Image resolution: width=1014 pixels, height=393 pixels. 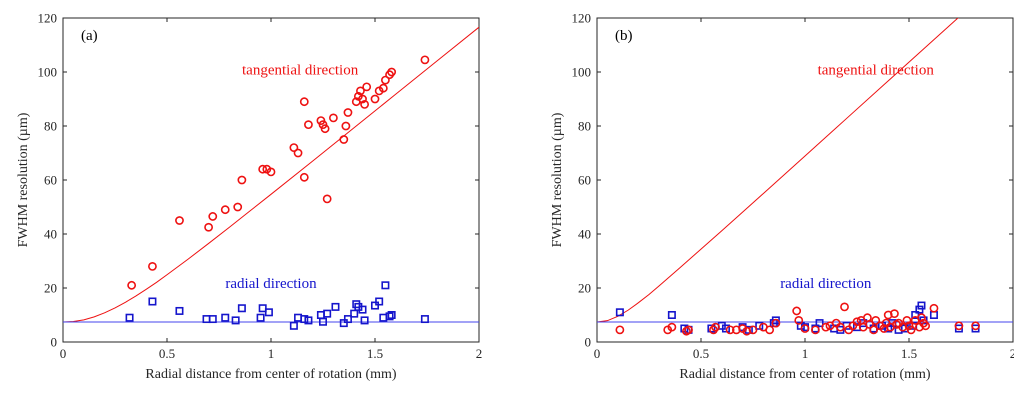 What do you see at coordinates (479, 353) in the screenshot?
I see `x-tick-label: 2` at bounding box center [479, 353].